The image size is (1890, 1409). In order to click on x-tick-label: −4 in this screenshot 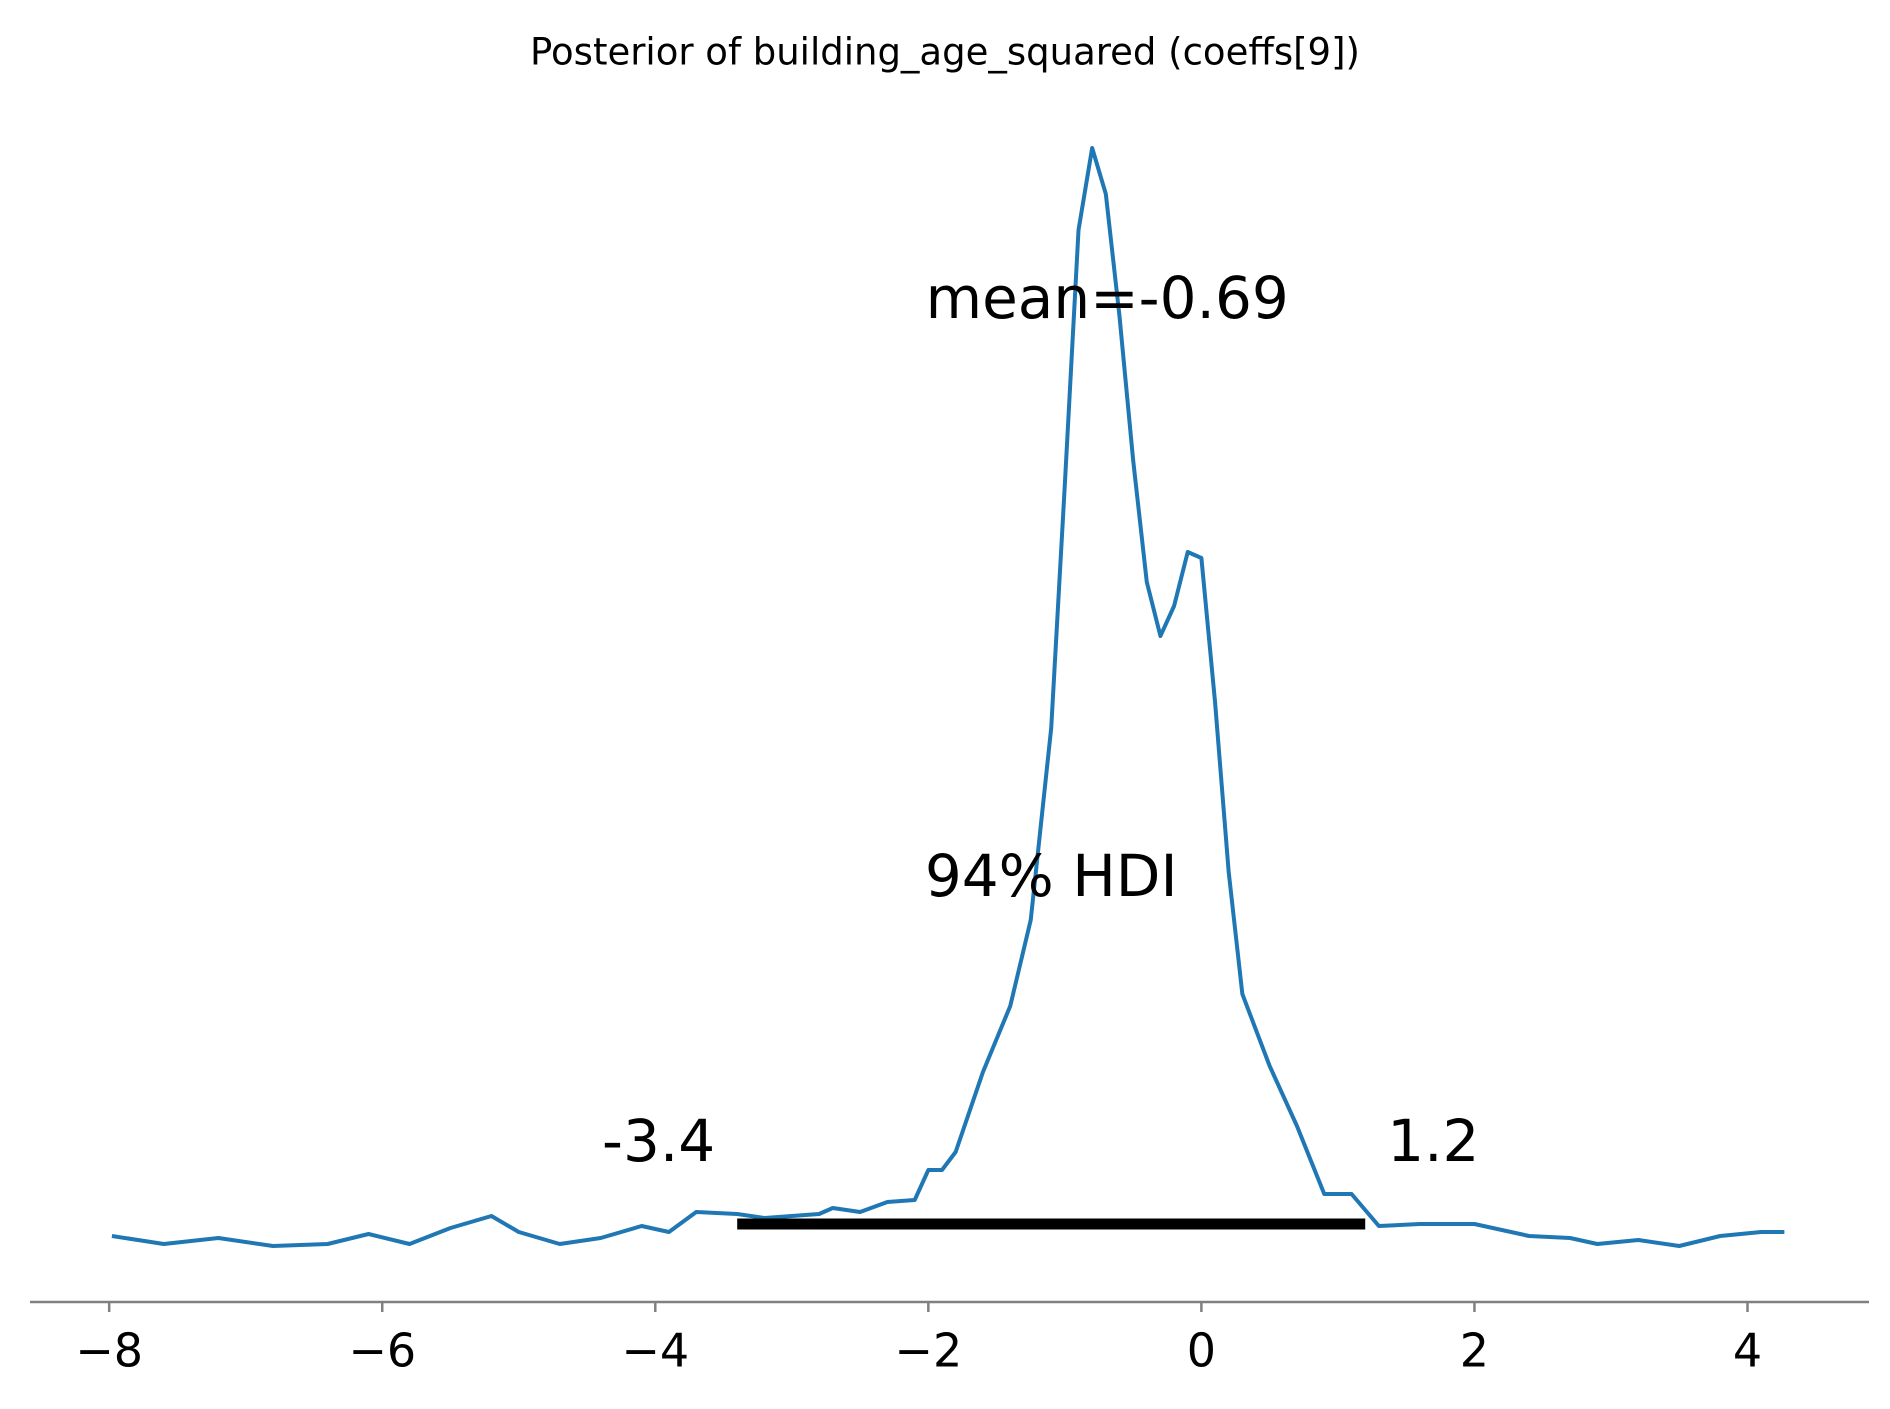, I will do `click(655, 1351)`.